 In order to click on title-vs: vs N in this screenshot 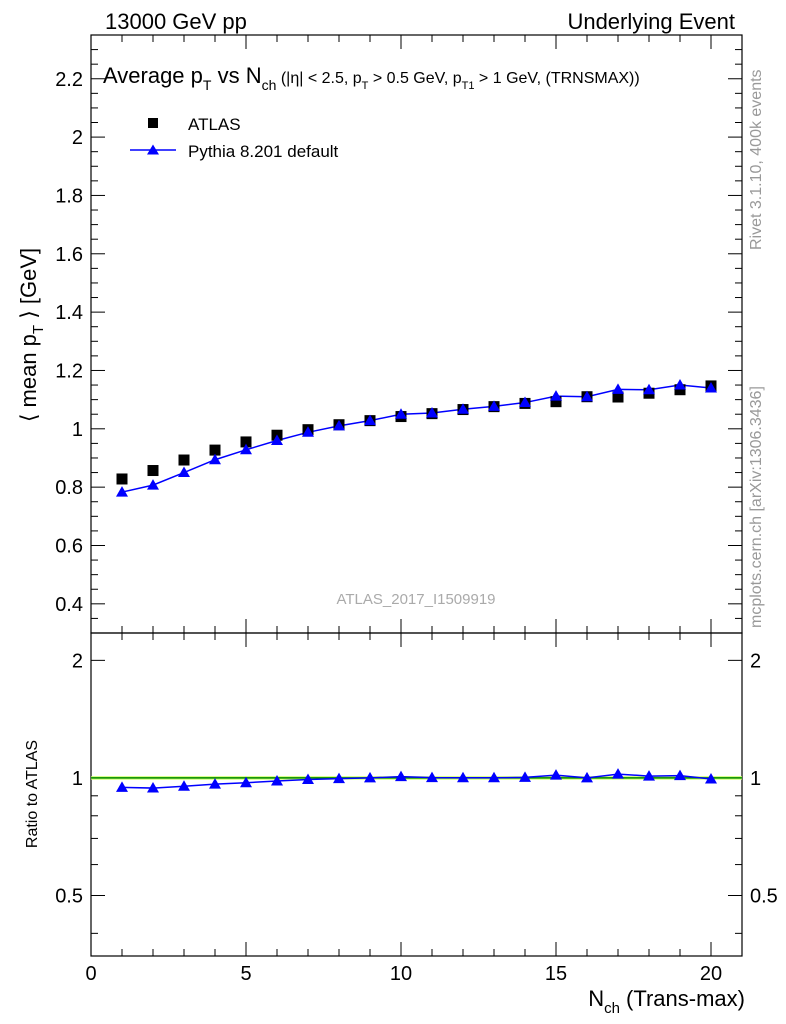, I will do `click(236, 75)`.